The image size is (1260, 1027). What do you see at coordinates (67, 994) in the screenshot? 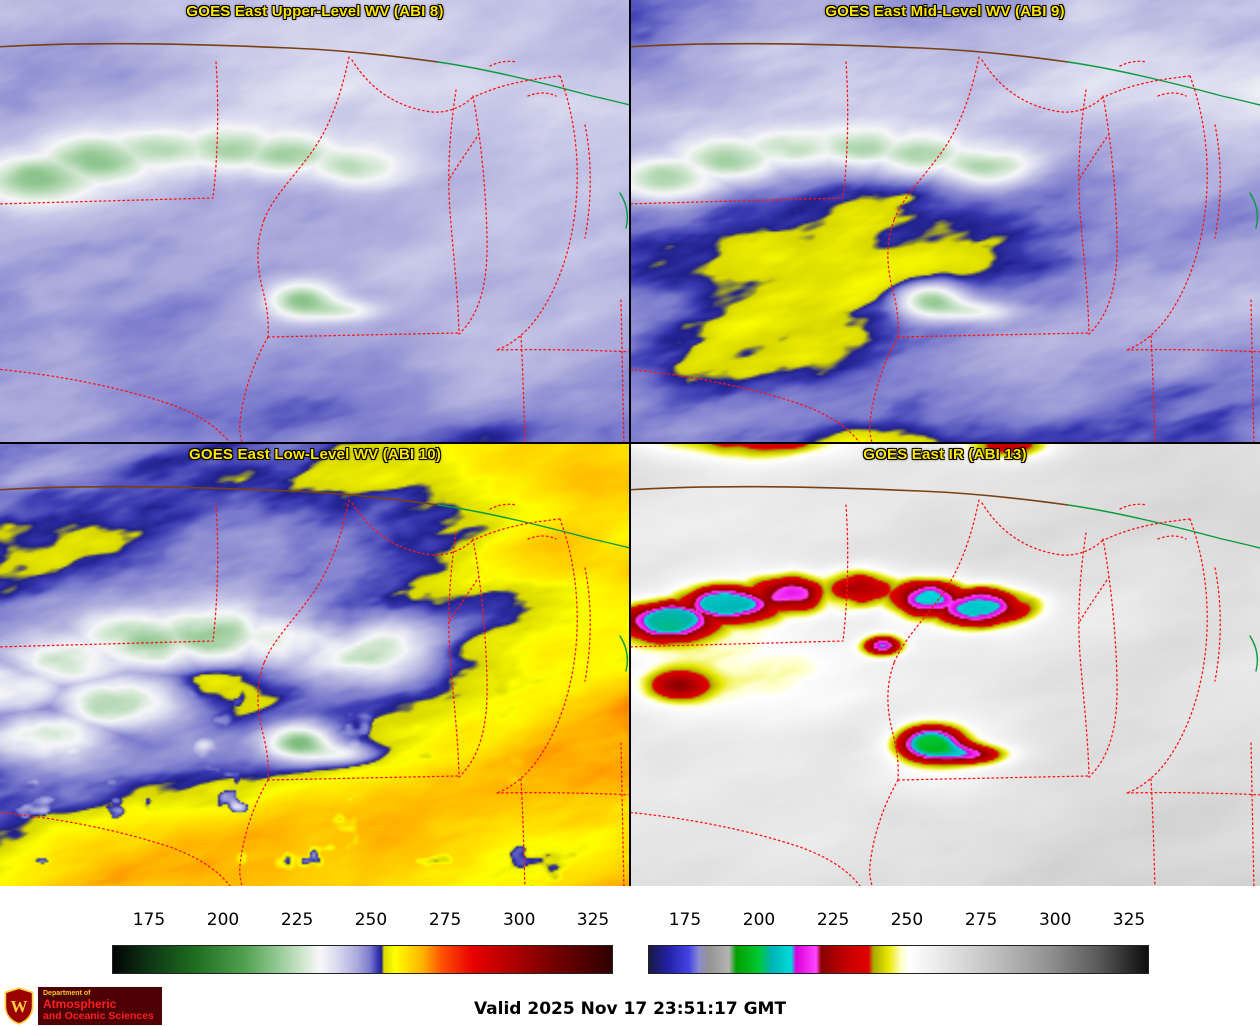
I see `logo-line-1: Department of` at bounding box center [67, 994].